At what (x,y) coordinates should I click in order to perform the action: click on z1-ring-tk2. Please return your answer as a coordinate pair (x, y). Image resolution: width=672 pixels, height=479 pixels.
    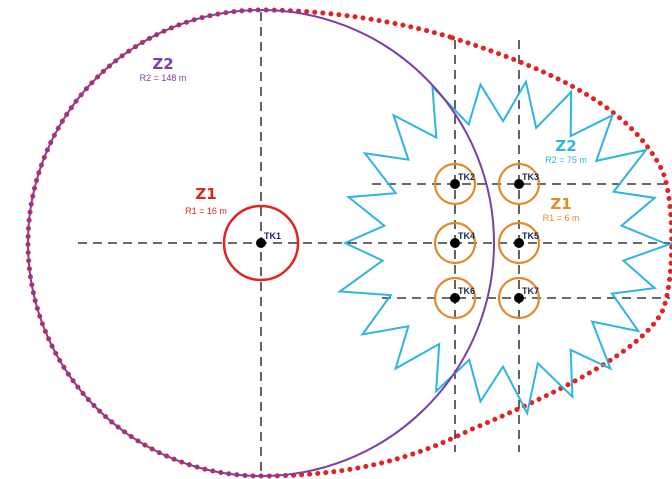
    Looking at the image, I should click on (455, 184).